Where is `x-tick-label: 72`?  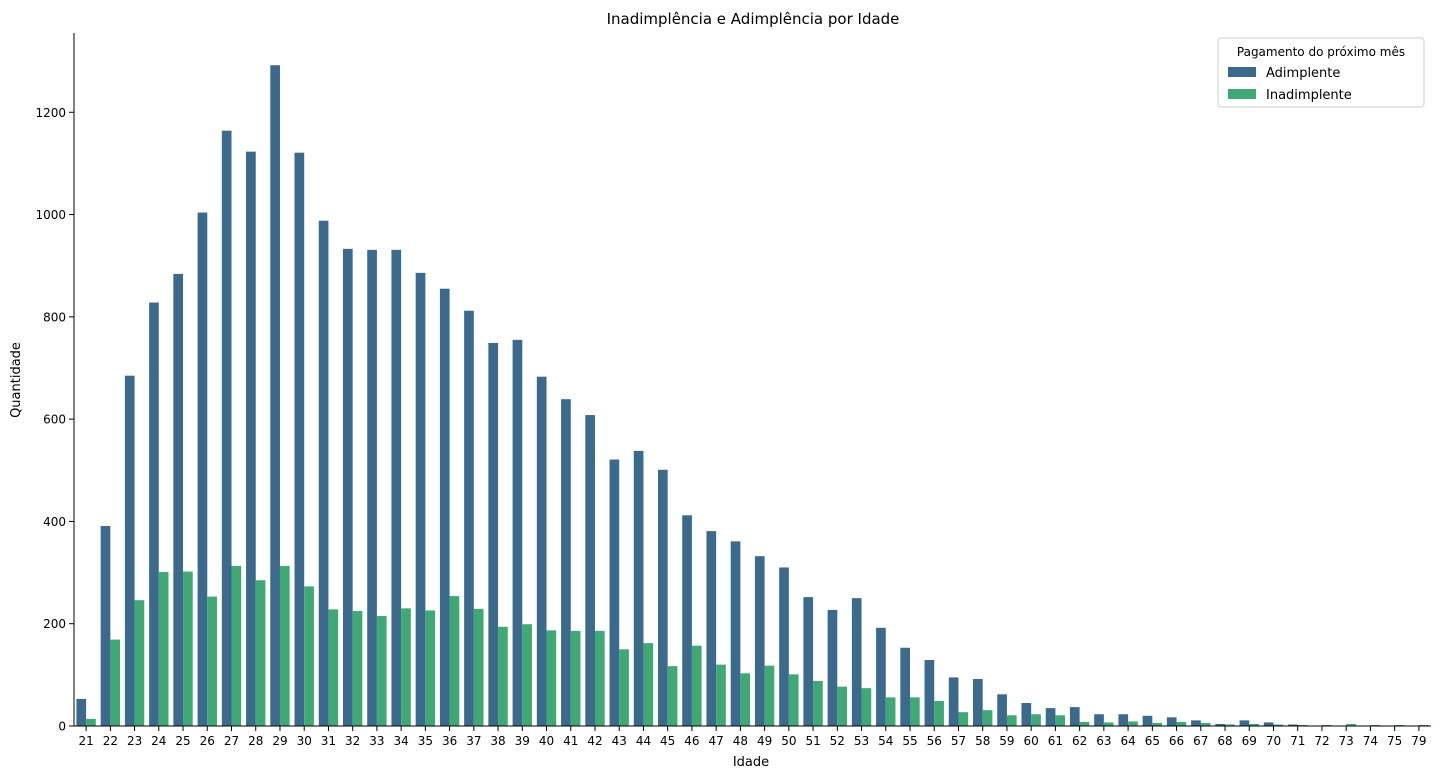
x-tick-label: 72 is located at coordinates (1321, 741).